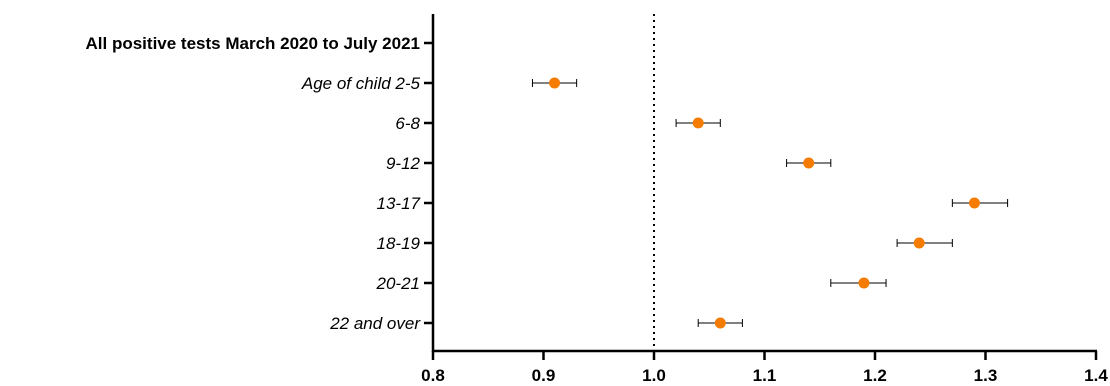  I want to click on category-label: Age of child 2-5, so click(361, 83).